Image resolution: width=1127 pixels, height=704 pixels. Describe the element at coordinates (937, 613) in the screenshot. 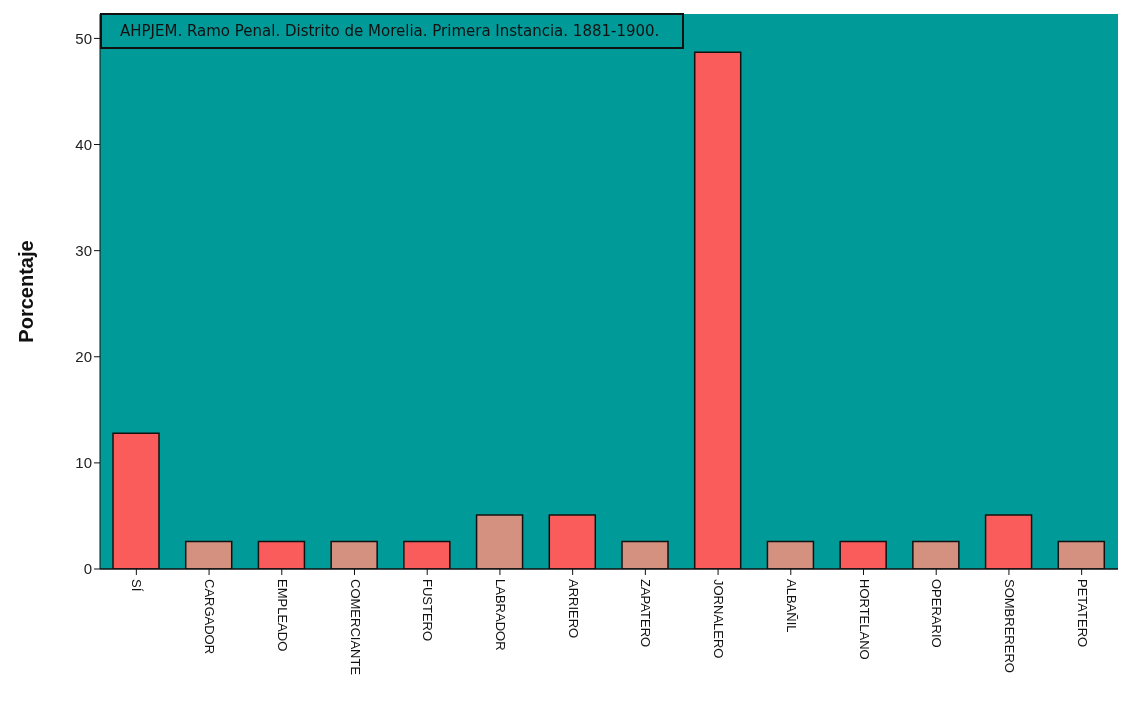

I see `x-tick-label: OPERARIO` at that location.